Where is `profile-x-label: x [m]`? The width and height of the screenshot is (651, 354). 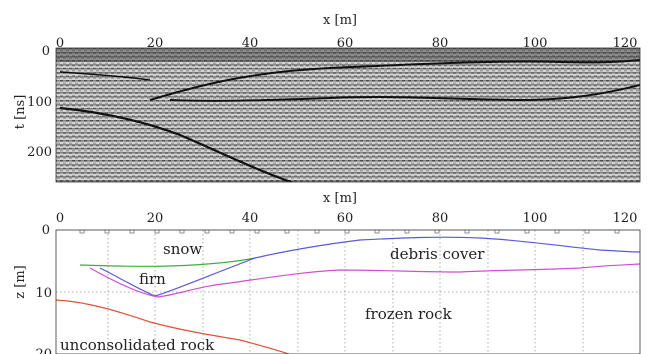 profile-x-label: x [m] is located at coordinates (340, 198).